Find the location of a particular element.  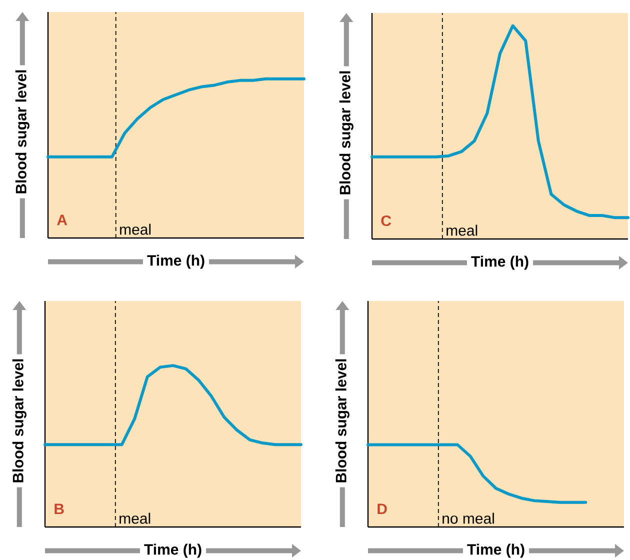

text: C is located at coordinates (386, 220).